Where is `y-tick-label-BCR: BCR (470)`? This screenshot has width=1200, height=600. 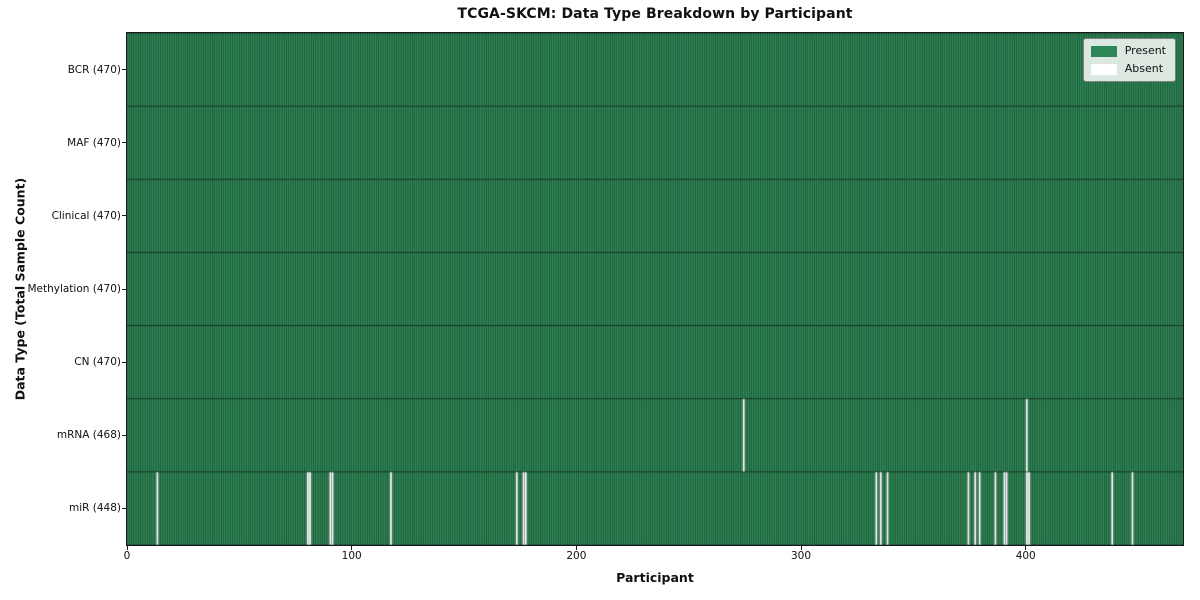 y-tick-label-BCR: BCR (470) is located at coordinates (94, 69).